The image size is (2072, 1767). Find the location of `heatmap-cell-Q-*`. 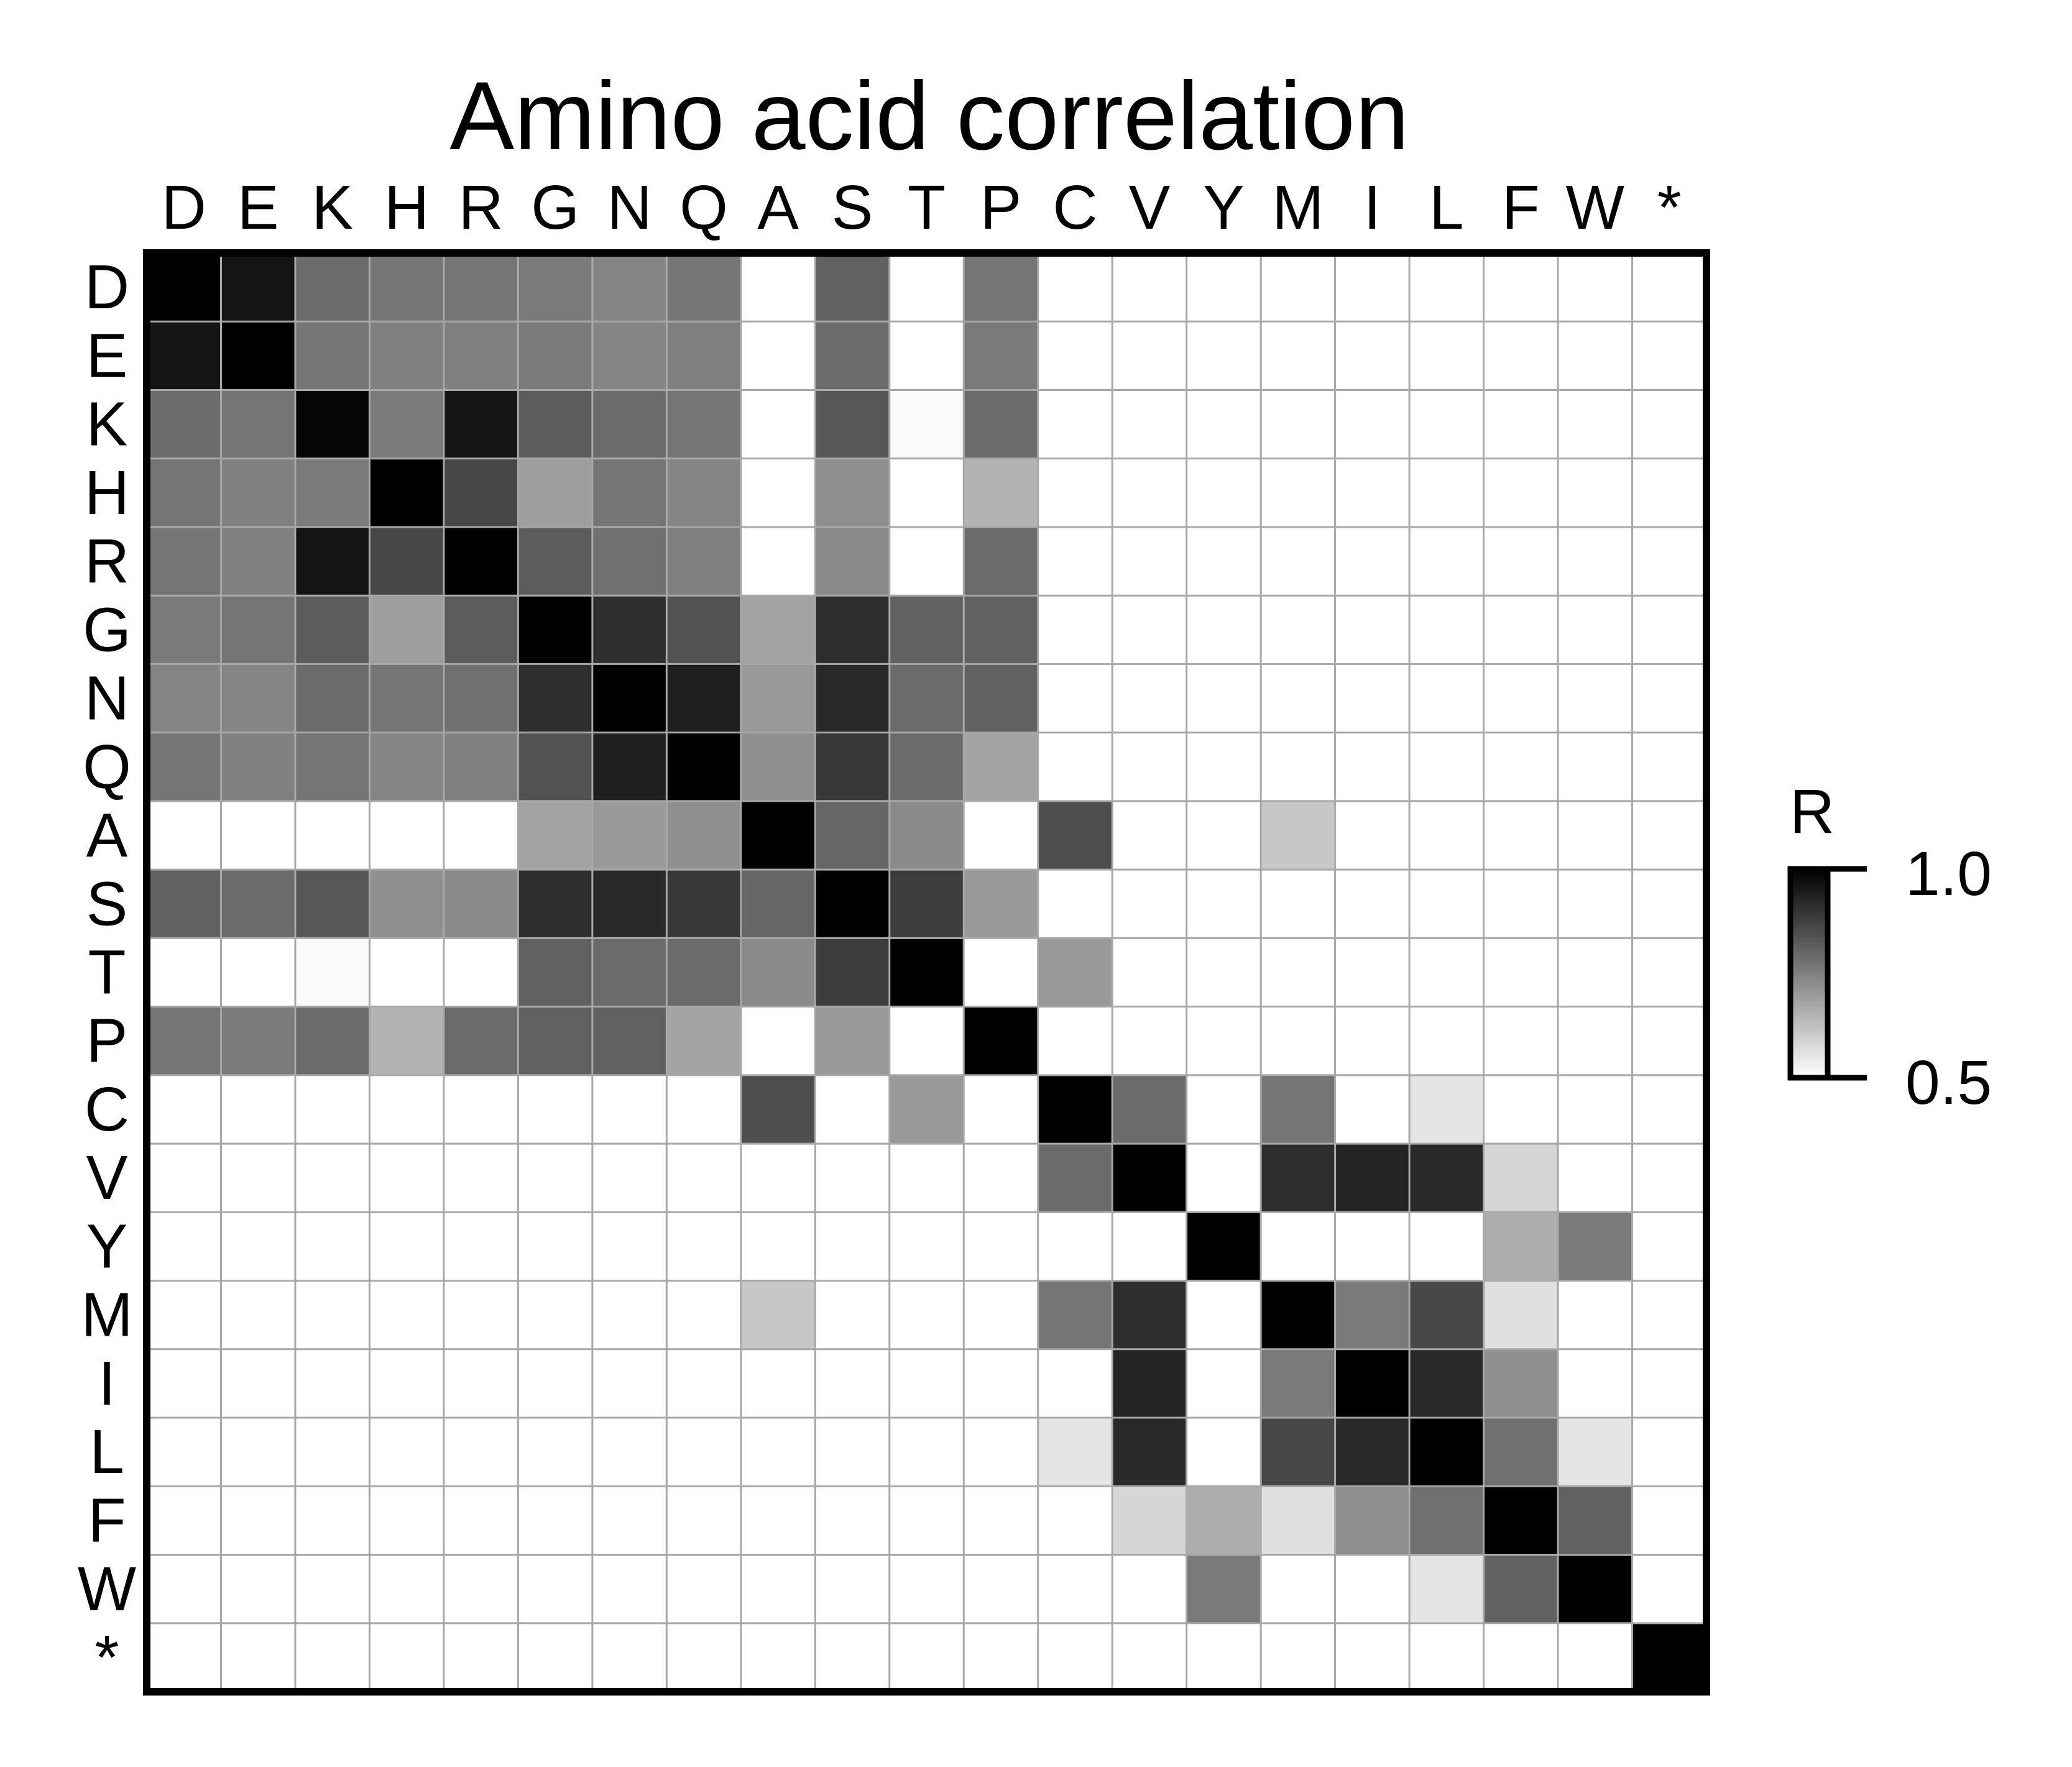

heatmap-cell-Q-* is located at coordinates (1669, 767).